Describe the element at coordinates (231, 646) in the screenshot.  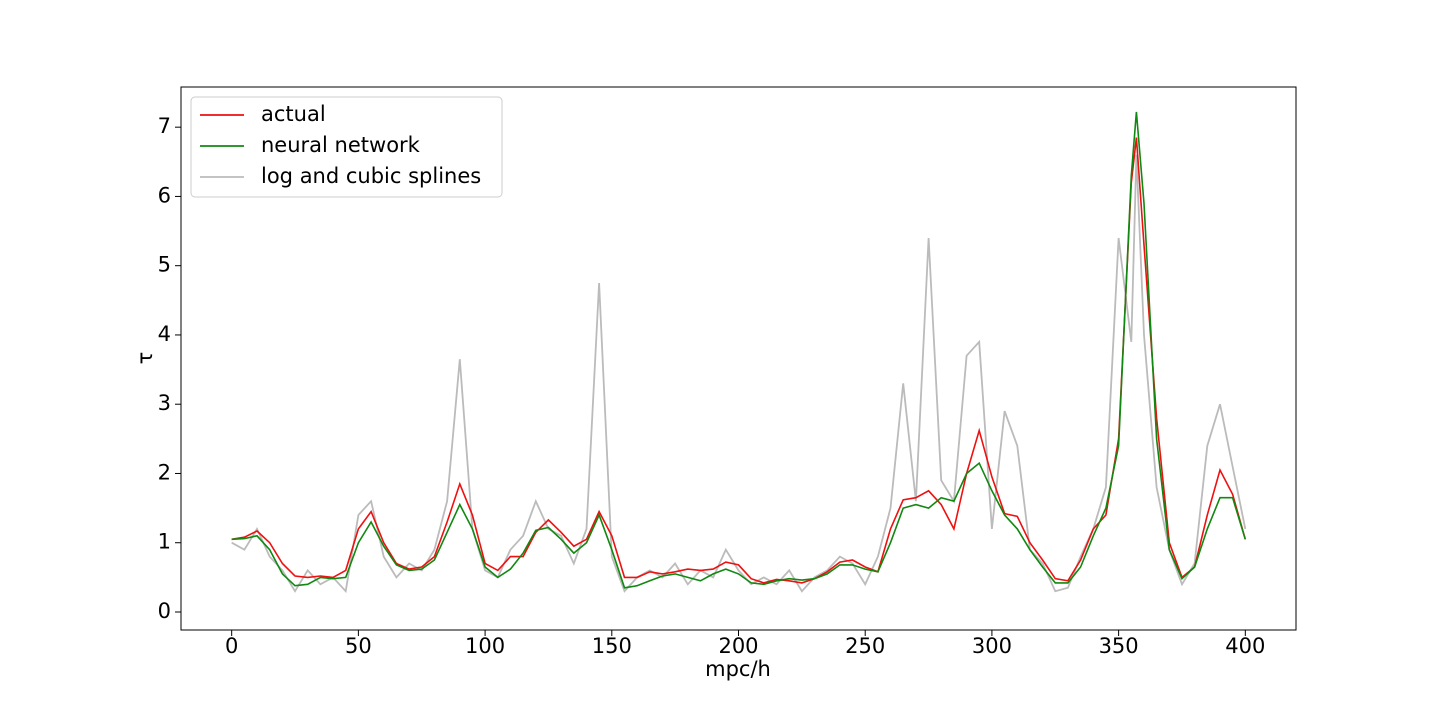
I see `x-tick-label: 0` at that location.